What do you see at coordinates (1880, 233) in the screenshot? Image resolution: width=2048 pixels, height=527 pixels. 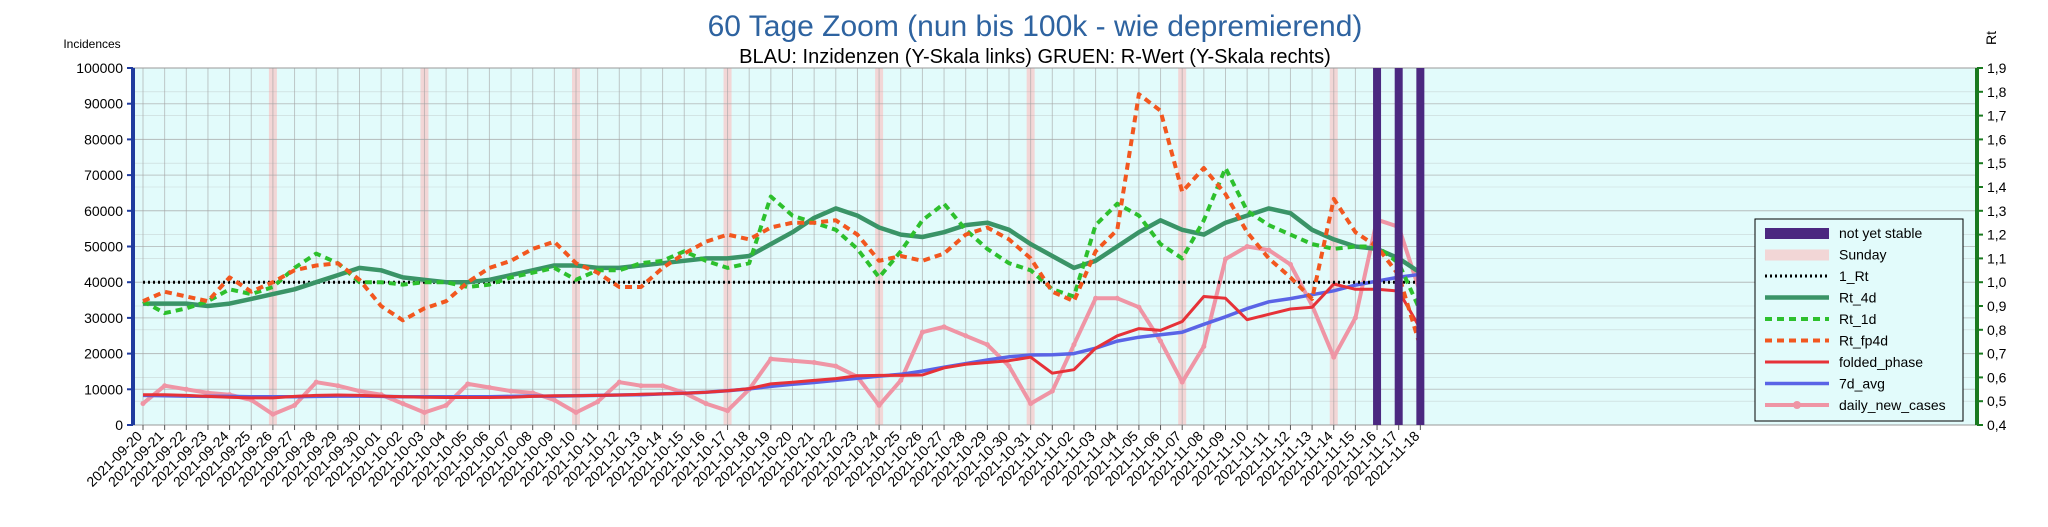 I see `legend-label: not yet stable` at bounding box center [1880, 233].